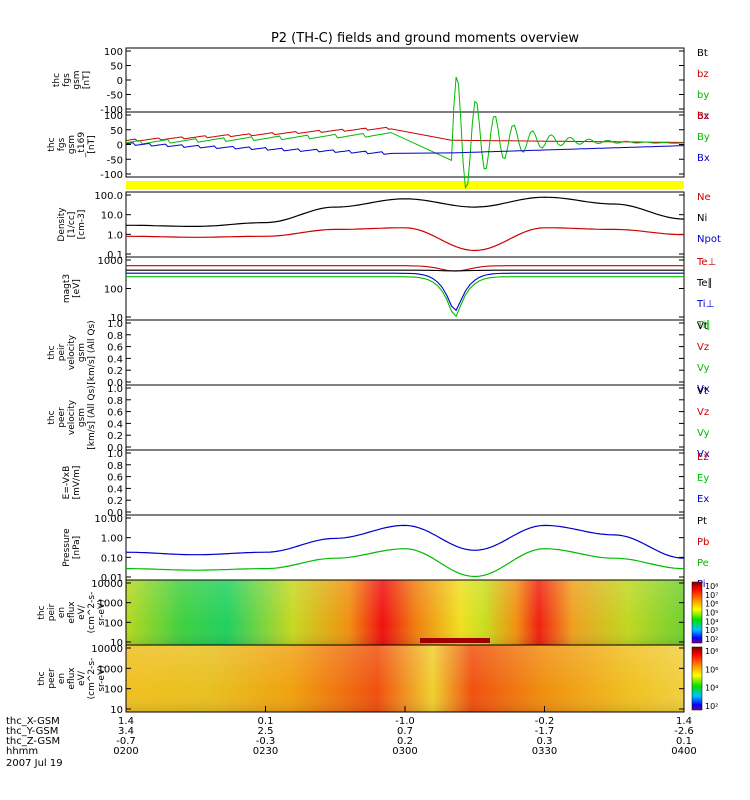 Image resolution: width=750 pixels, height=800 pixels. What do you see at coordinates (82, 612) in the screenshot?
I see `peir_spec-ylabel-line: eV/` at bounding box center [82, 612].